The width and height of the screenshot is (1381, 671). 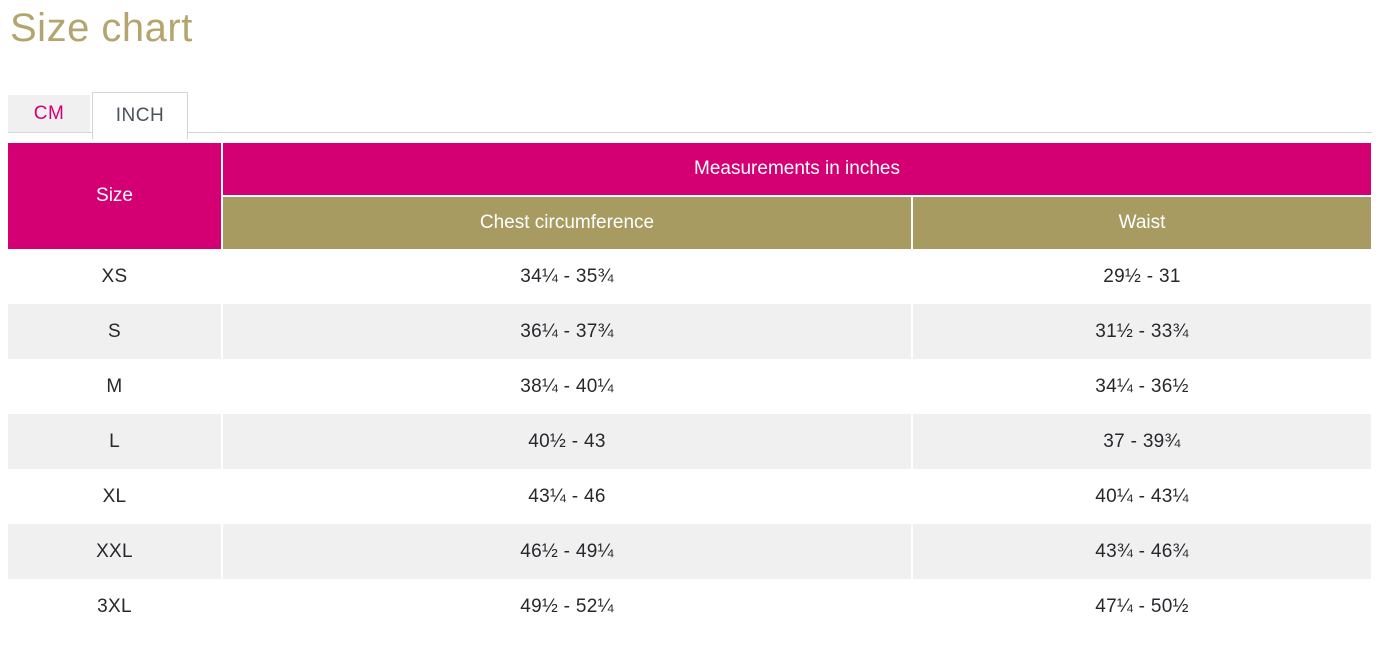 What do you see at coordinates (114, 606) in the screenshot?
I see `size-cell: 3XL` at bounding box center [114, 606].